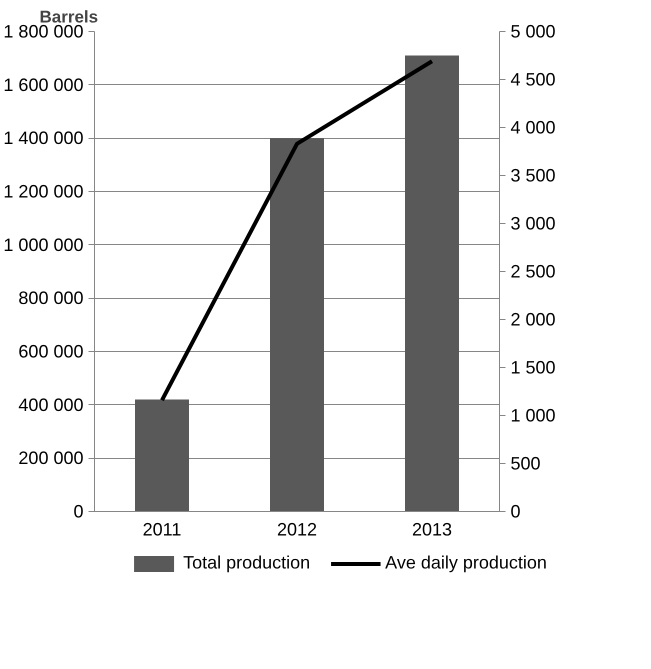 This screenshot has width=651, height=669. Describe the element at coordinates (533, 272) in the screenshot. I see `y2-tick-label: 2 500` at that location.